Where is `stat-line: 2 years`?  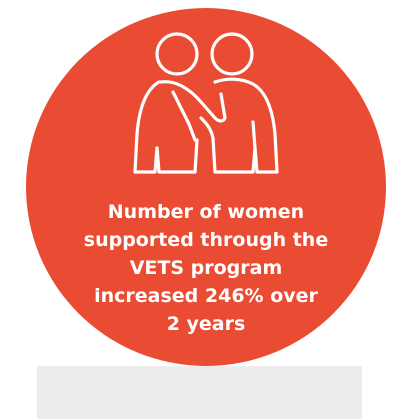
stat-line: 2 years is located at coordinates (206, 324).